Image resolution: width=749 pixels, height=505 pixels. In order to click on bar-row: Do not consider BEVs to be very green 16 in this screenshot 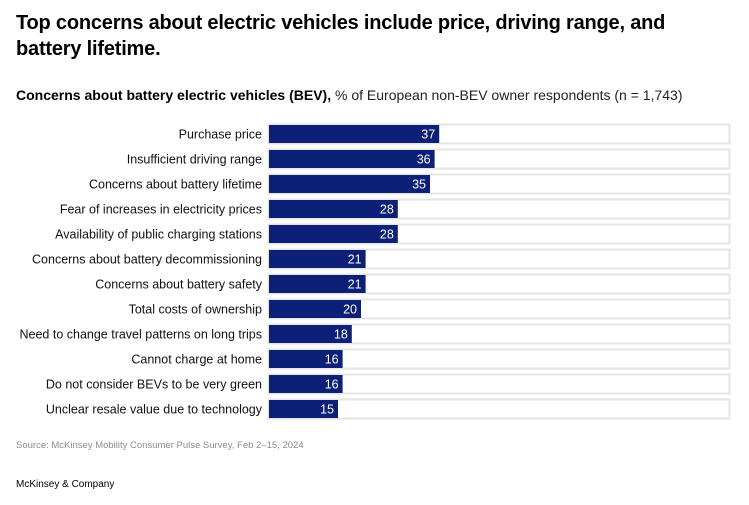, I will do `click(388, 384)`.